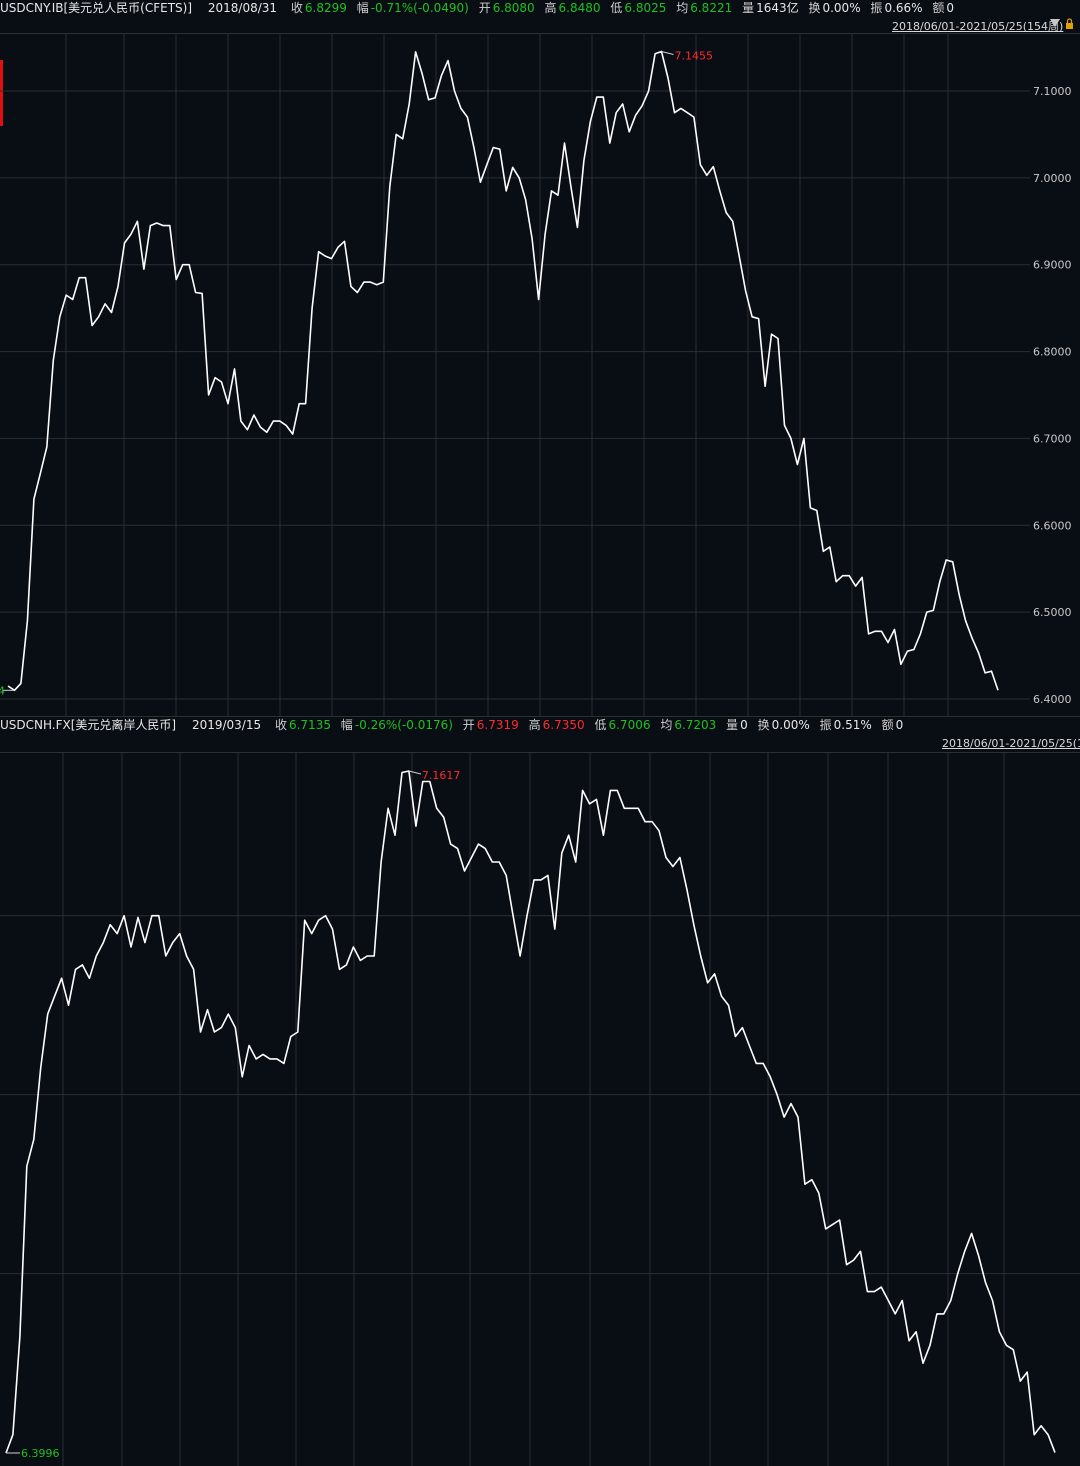 Image resolution: width=1080 pixels, height=1466 pixels. Describe the element at coordinates (242, 8) in the screenshot. I see `panel1-date: 2018/08/31` at that location.